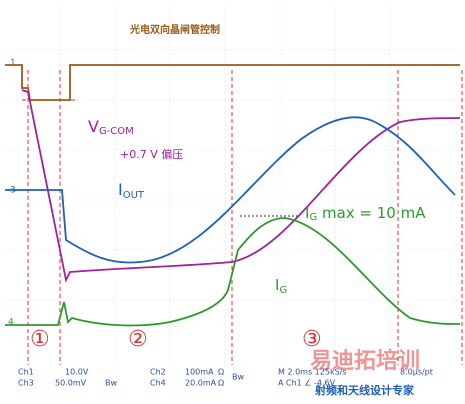 The image size is (465, 404). Describe the element at coordinates (13, 64) in the screenshot. I see `ch1-marker: 1` at that location.